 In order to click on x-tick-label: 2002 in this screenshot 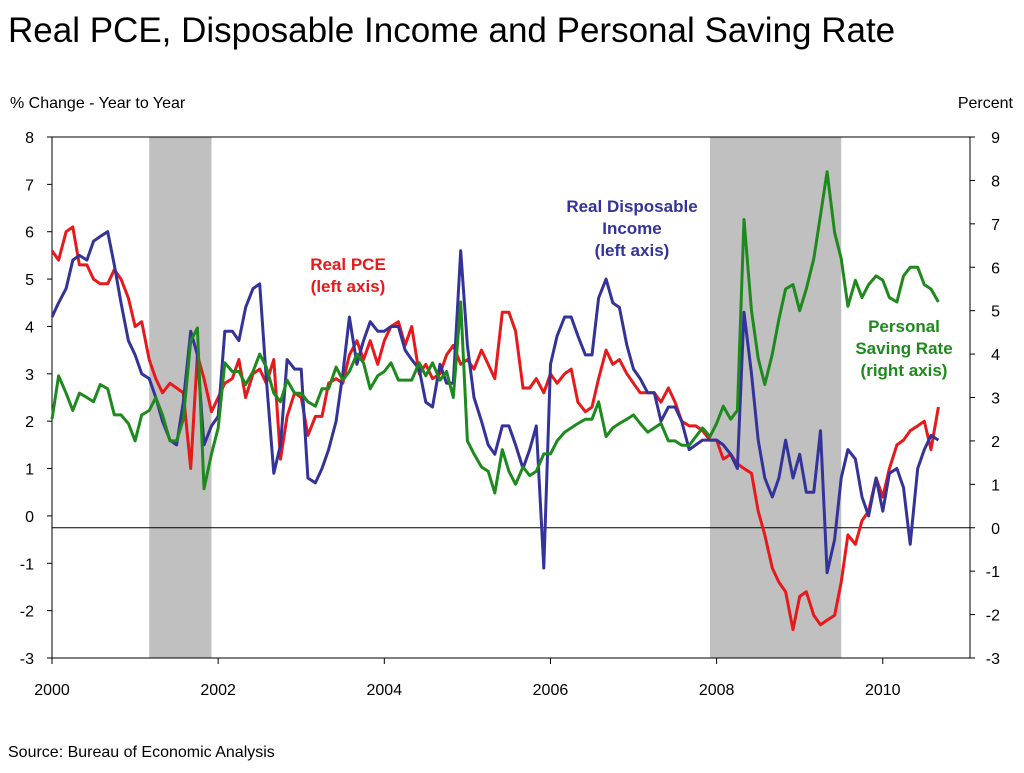, I will do `click(218, 690)`.